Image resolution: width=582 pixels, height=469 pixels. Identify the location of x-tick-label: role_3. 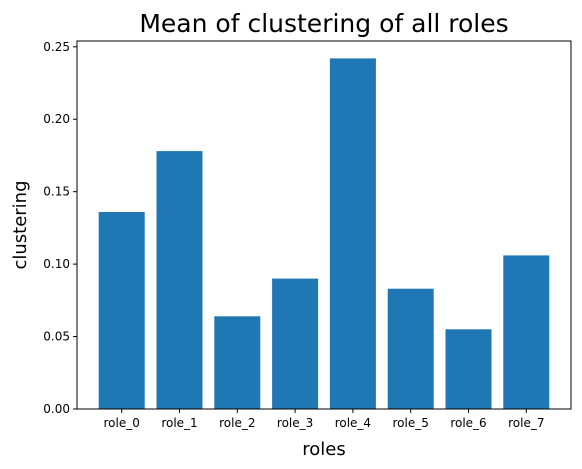
(295, 423).